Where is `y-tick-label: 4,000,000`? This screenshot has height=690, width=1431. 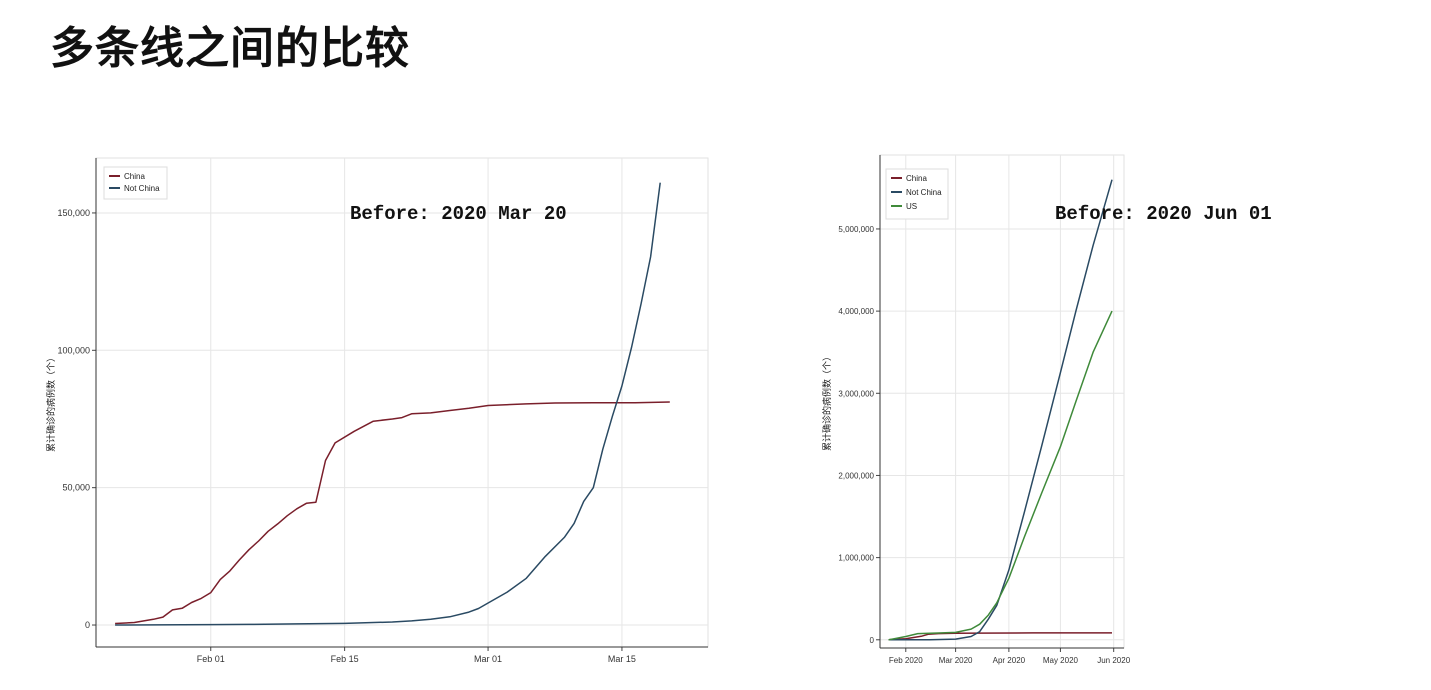
y-tick-label: 4,000,000 is located at coordinates (856, 311).